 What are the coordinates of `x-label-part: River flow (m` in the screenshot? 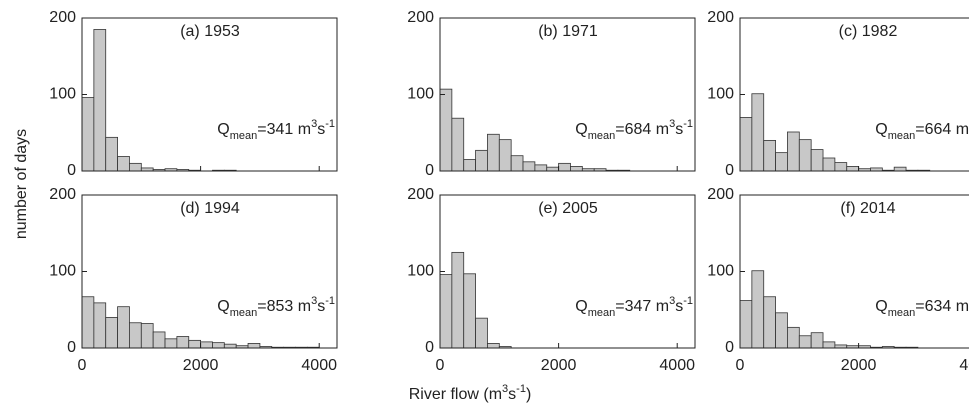 It's located at (455, 394).